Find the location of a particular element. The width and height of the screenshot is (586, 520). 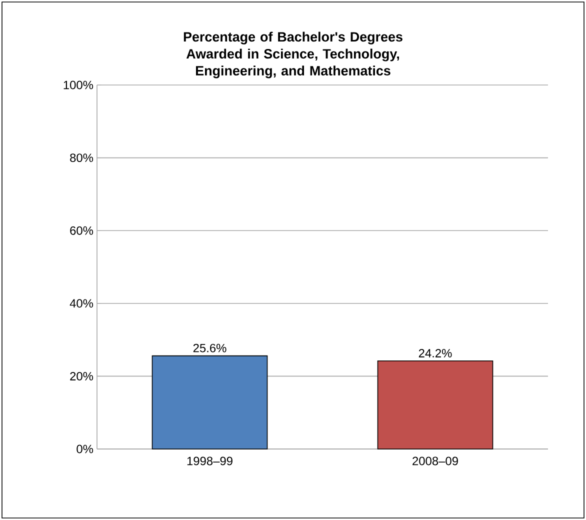

y-tick-label: 60% is located at coordinates (82, 230).